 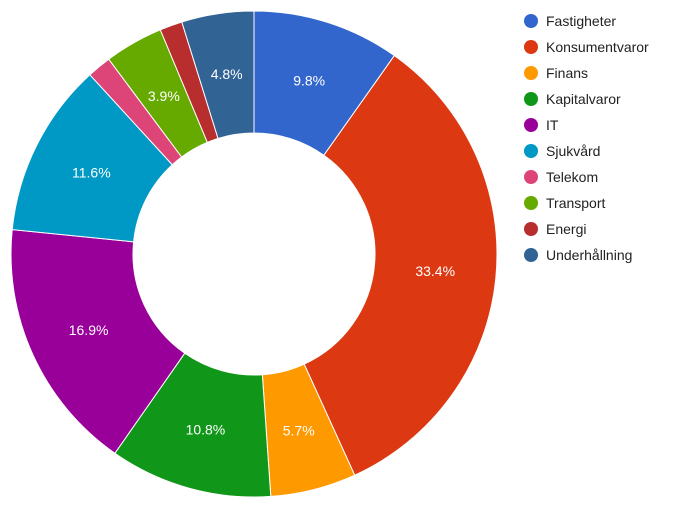 I want to click on slice-value-label: 16.9%, so click(x=89, y=330).